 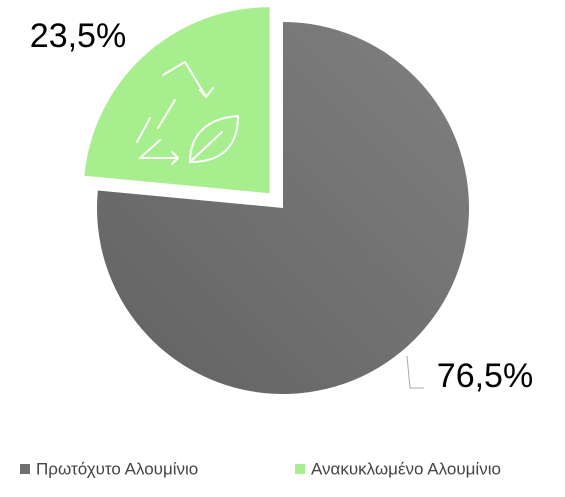 What do you see at coordinates (406, 468) in the screenshot?
I see `legend-label: Ανακυκλωμένο Αλουμίνιο` at bounding box center [406, 468].